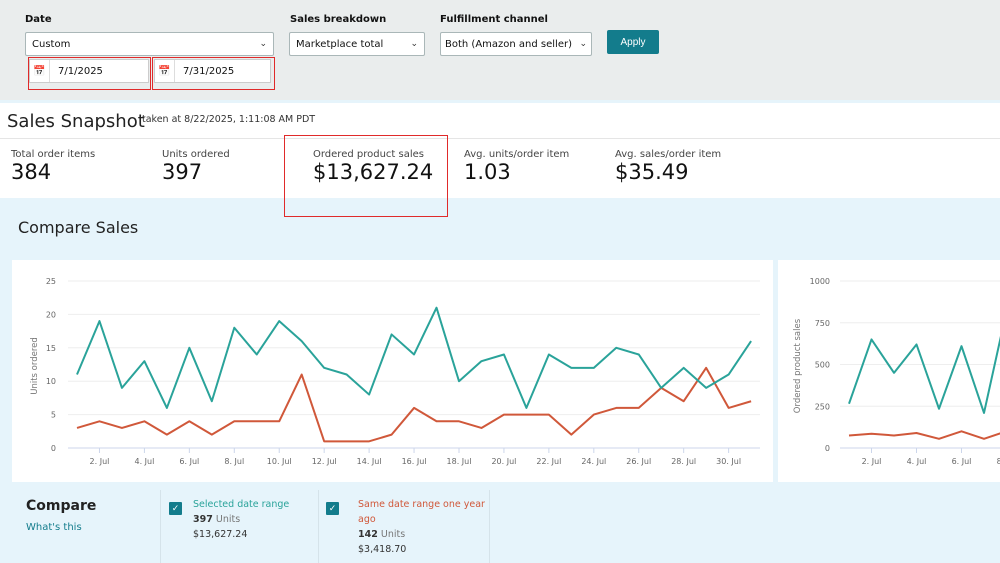  I want to click on fulfillment-select: Both (Amazon and seller) ⌄, so click(516, 44).